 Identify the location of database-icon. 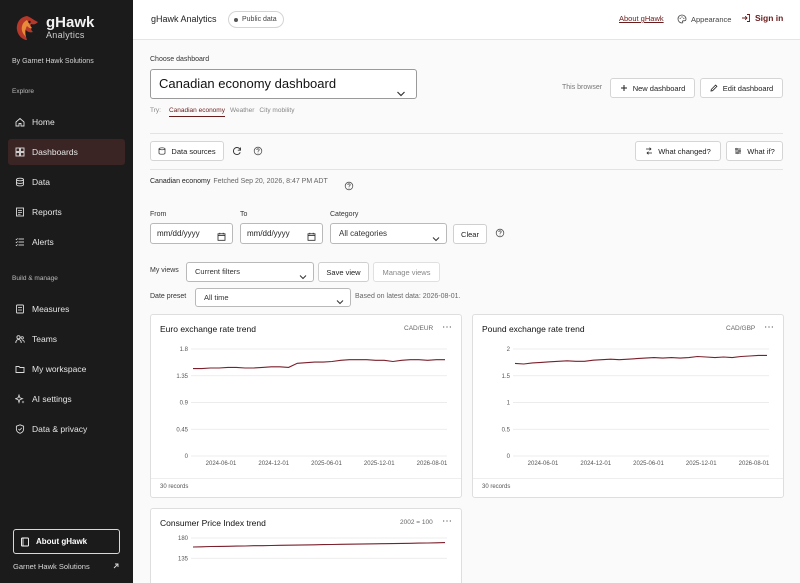
(162, 151).